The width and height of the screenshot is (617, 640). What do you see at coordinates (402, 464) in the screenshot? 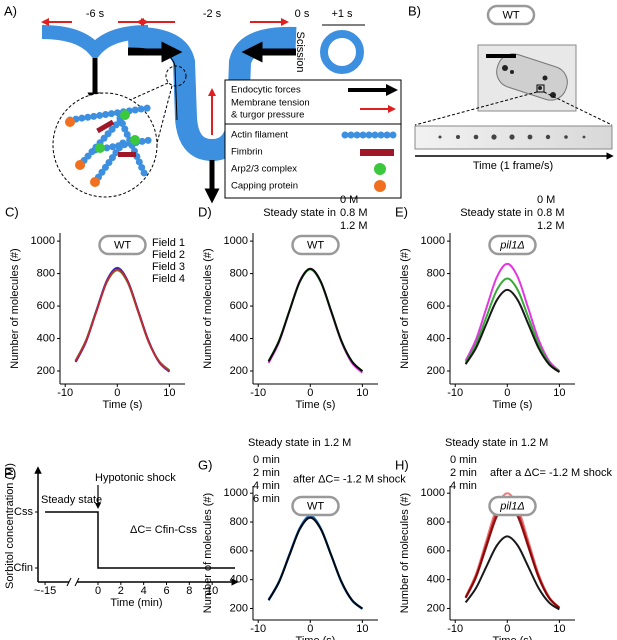
I see `panel-label: H)` at bounding box center [402, 464].